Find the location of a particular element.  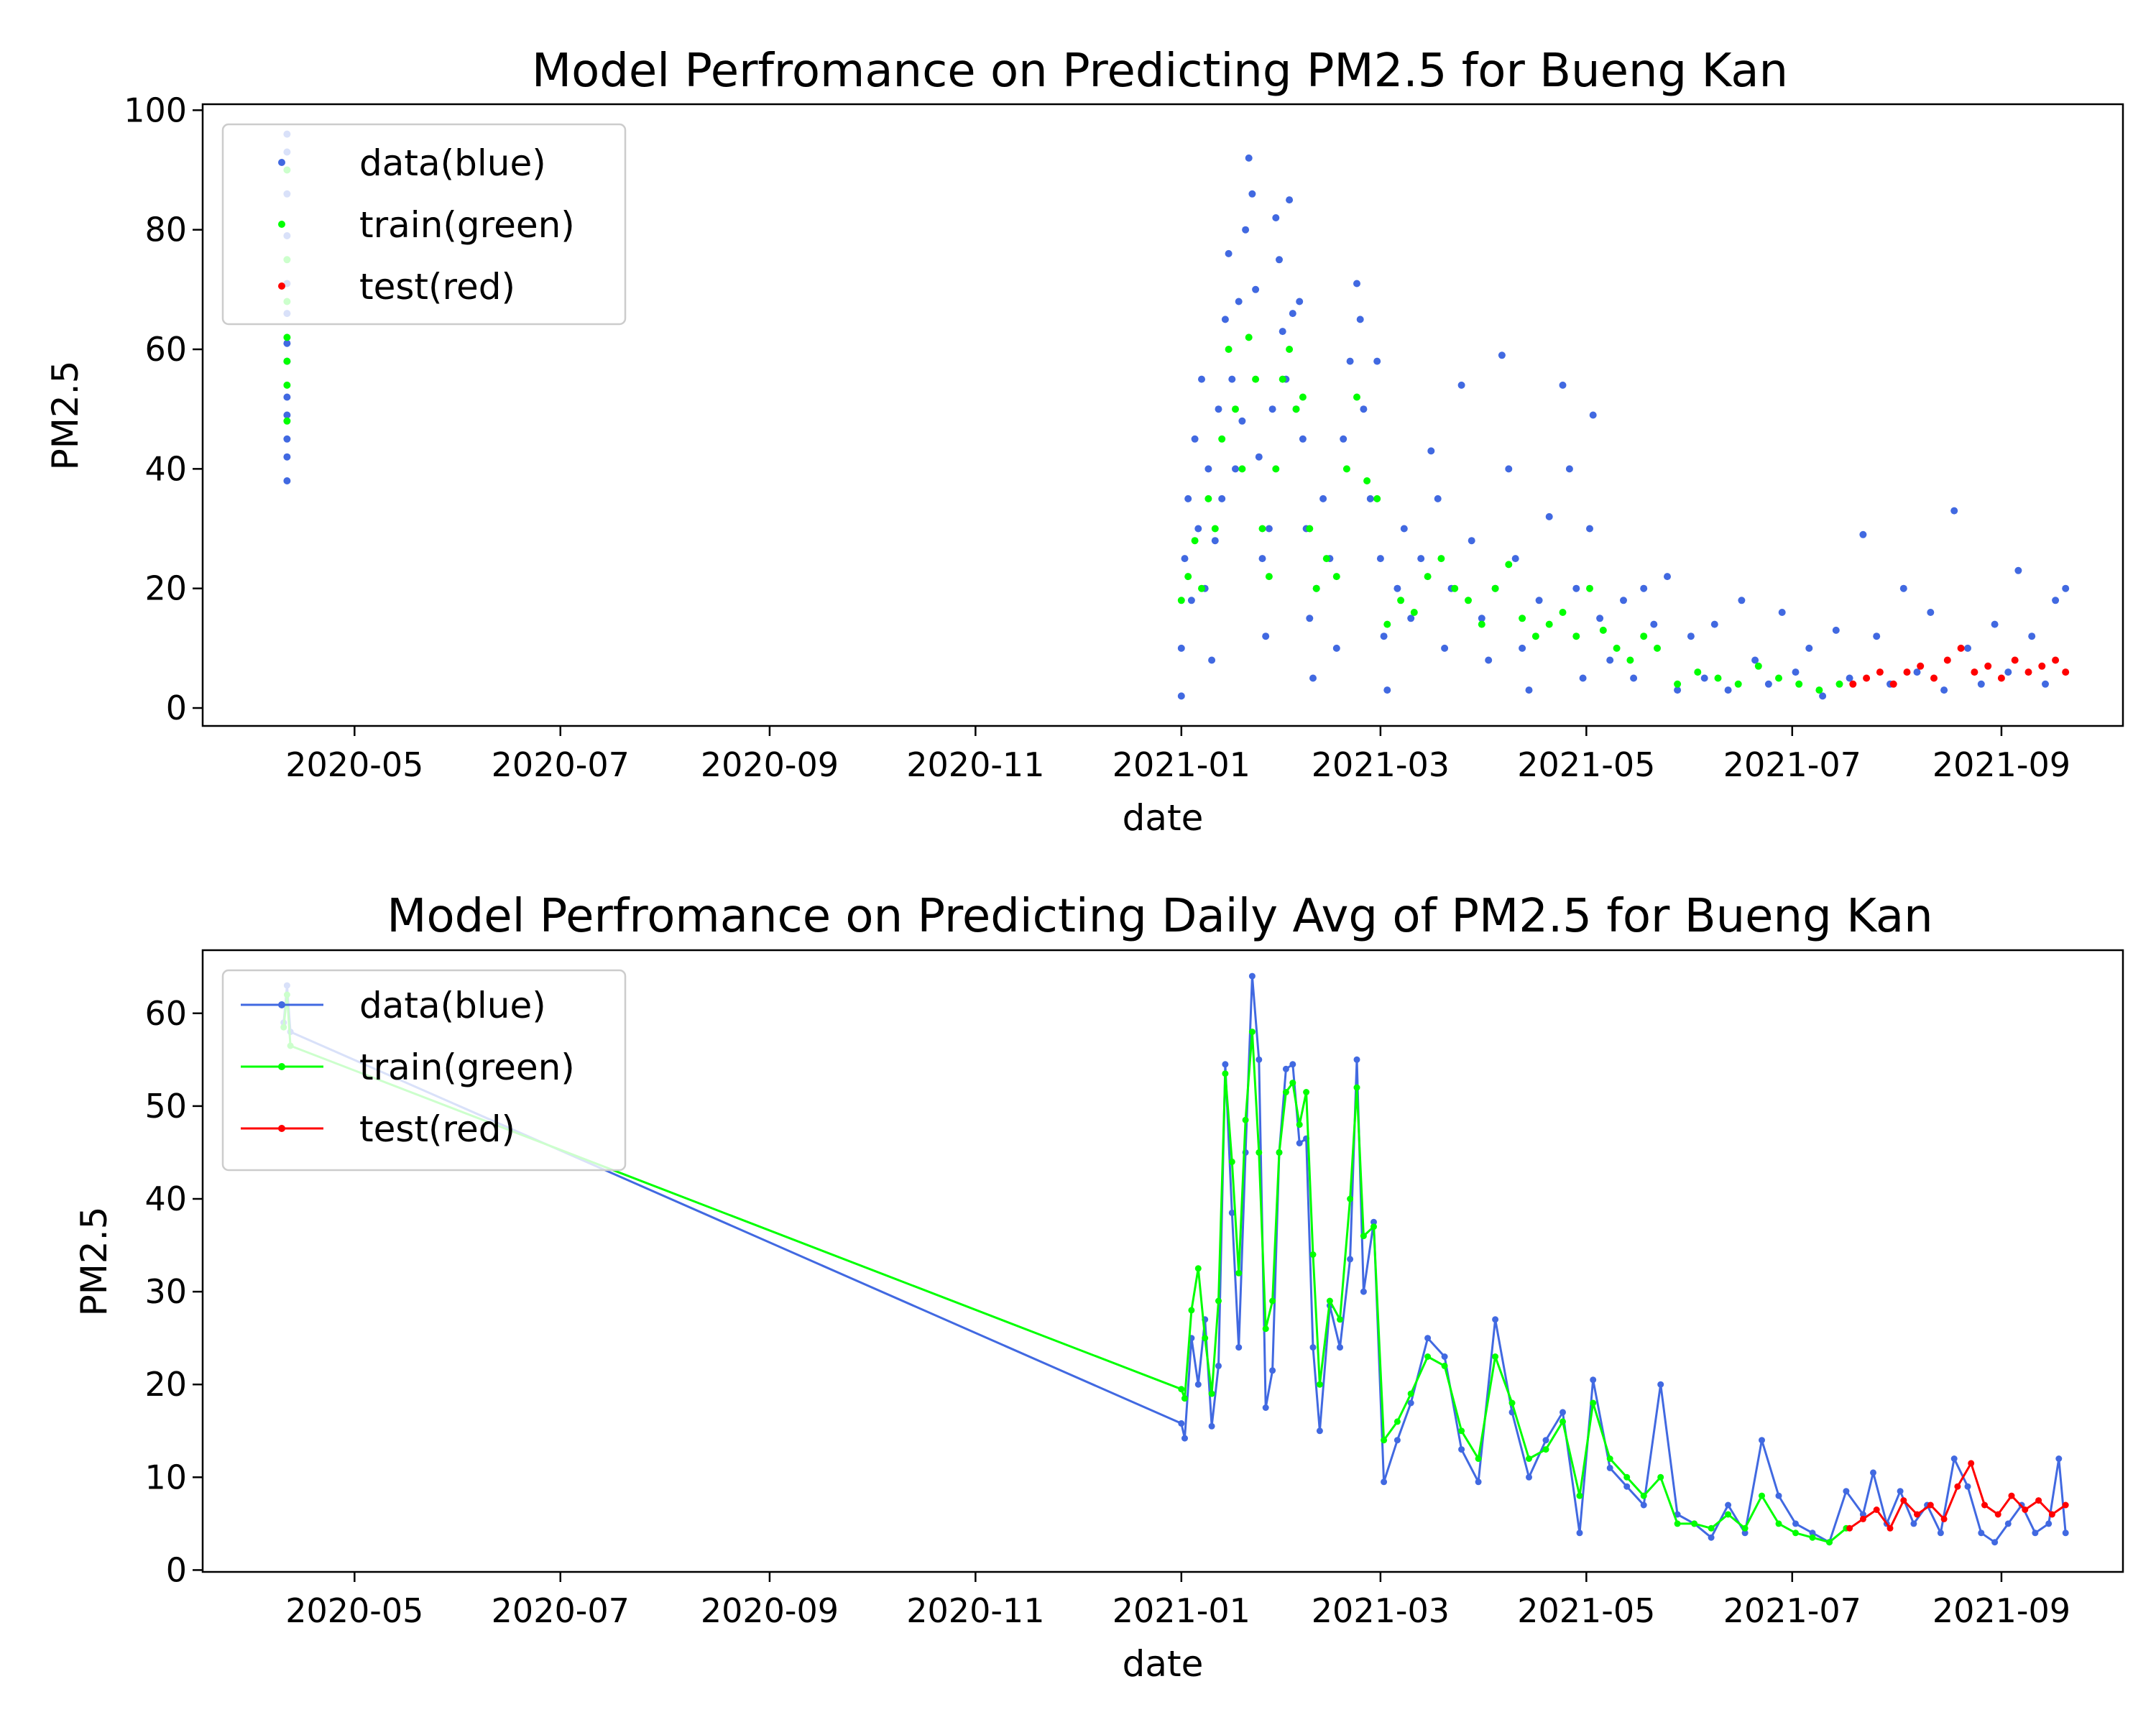

bottom-chart-y-tick-label: 30 is located at coordinates (165, 1291).